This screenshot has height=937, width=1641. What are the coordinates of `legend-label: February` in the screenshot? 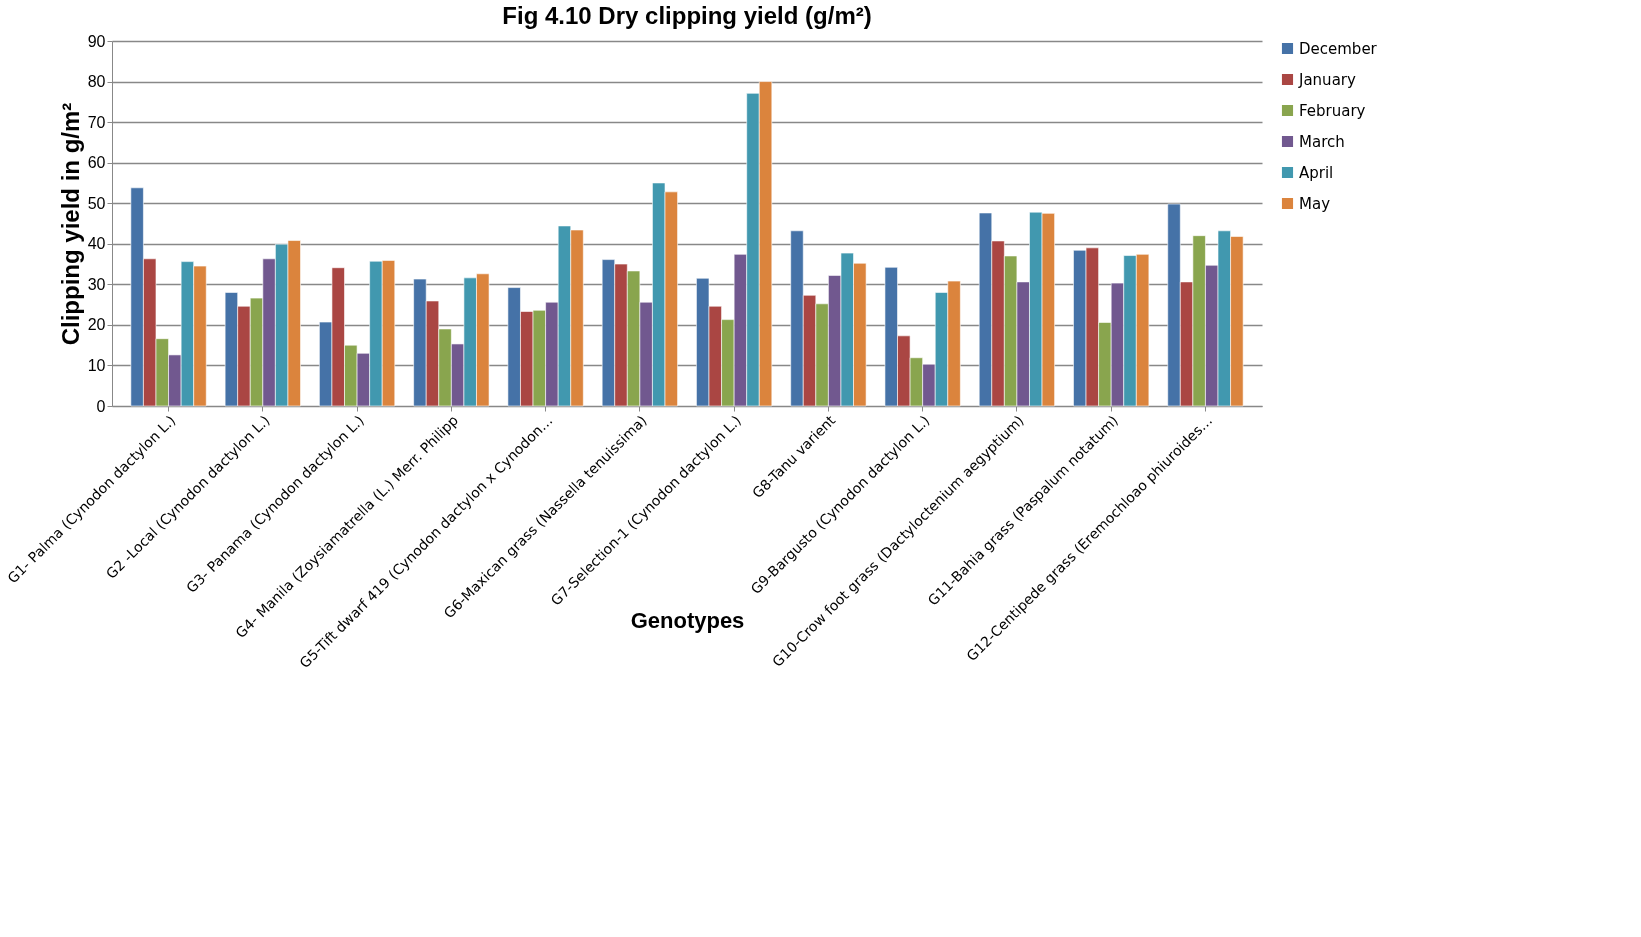 It's located at (1332, 110).